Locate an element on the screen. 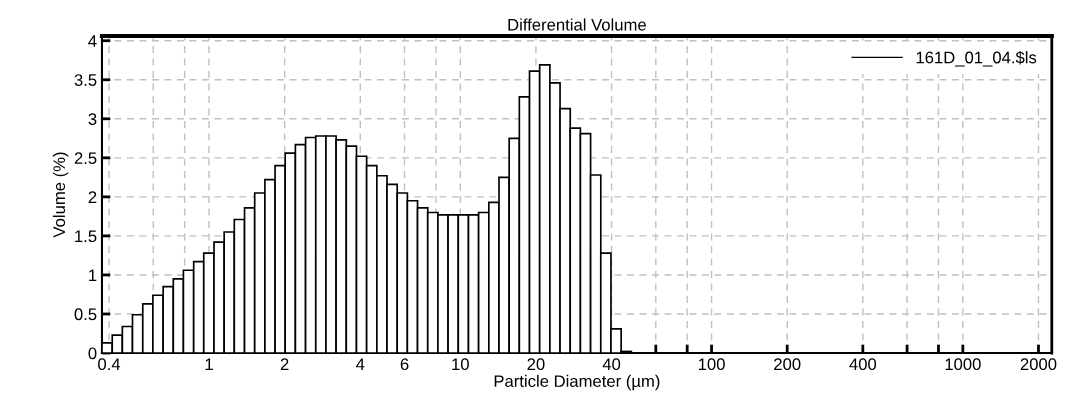  y-tick-label: 3 is located at coordinates (92, 119).